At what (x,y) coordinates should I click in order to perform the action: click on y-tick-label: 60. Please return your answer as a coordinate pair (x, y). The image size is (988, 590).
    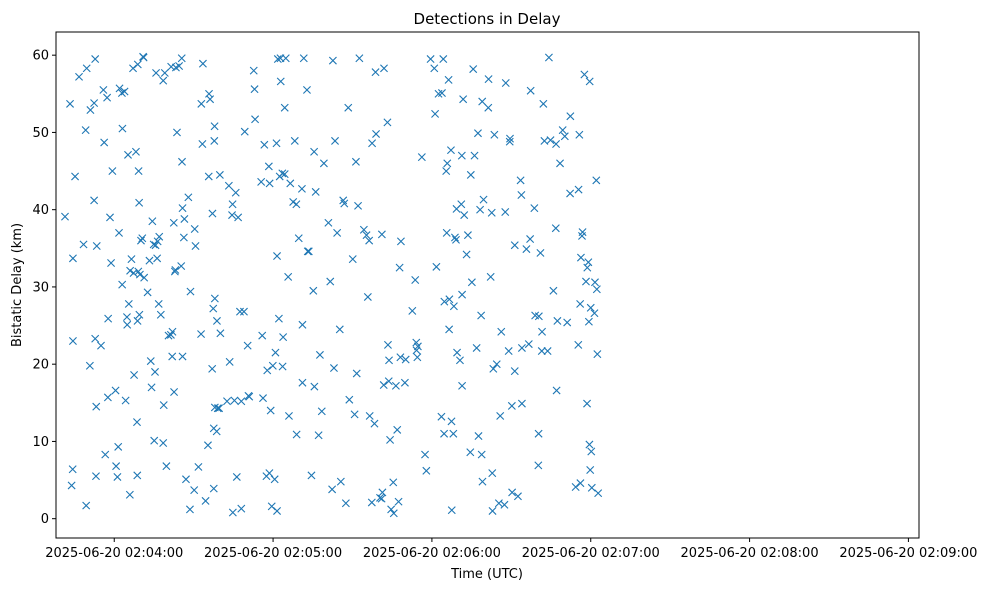
    Looking at the image, I should click on (40, 56).